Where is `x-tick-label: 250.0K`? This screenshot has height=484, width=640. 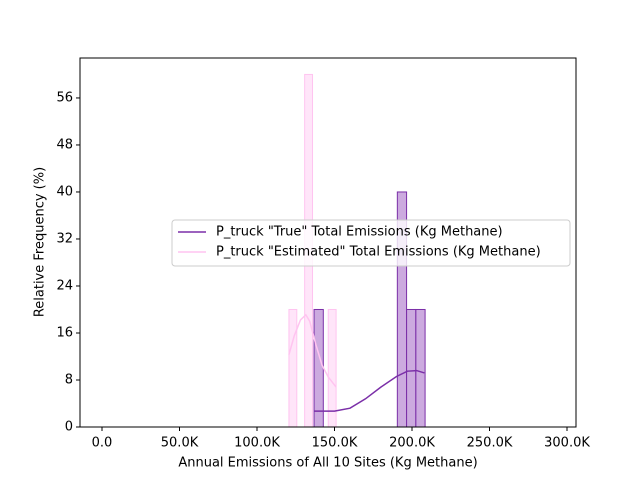
x-tick-label: 250.0K is located at coordinates (490, 443).